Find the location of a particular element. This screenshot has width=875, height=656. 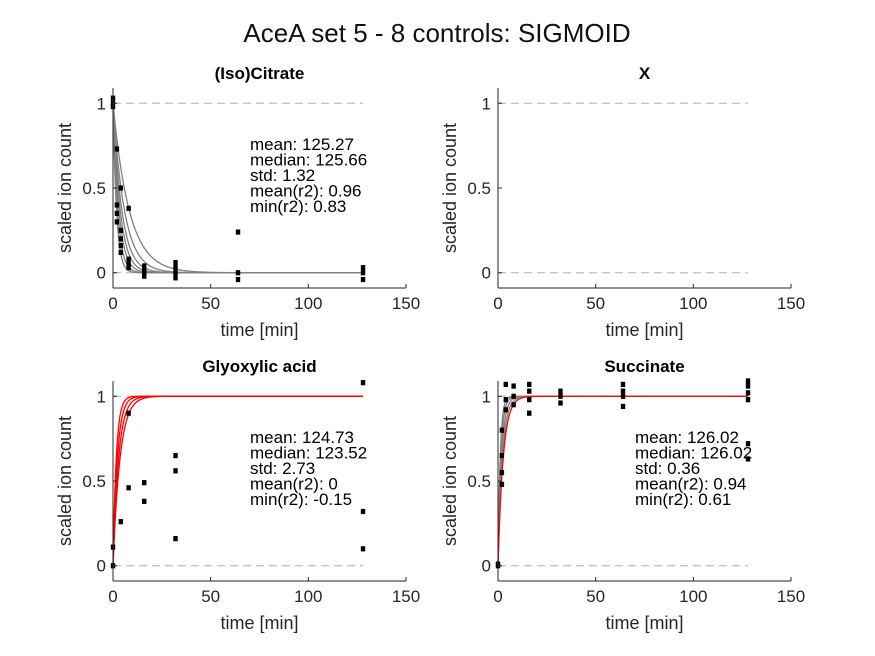

stat-line: median: 125.66 is located at coordinates (308, 160).